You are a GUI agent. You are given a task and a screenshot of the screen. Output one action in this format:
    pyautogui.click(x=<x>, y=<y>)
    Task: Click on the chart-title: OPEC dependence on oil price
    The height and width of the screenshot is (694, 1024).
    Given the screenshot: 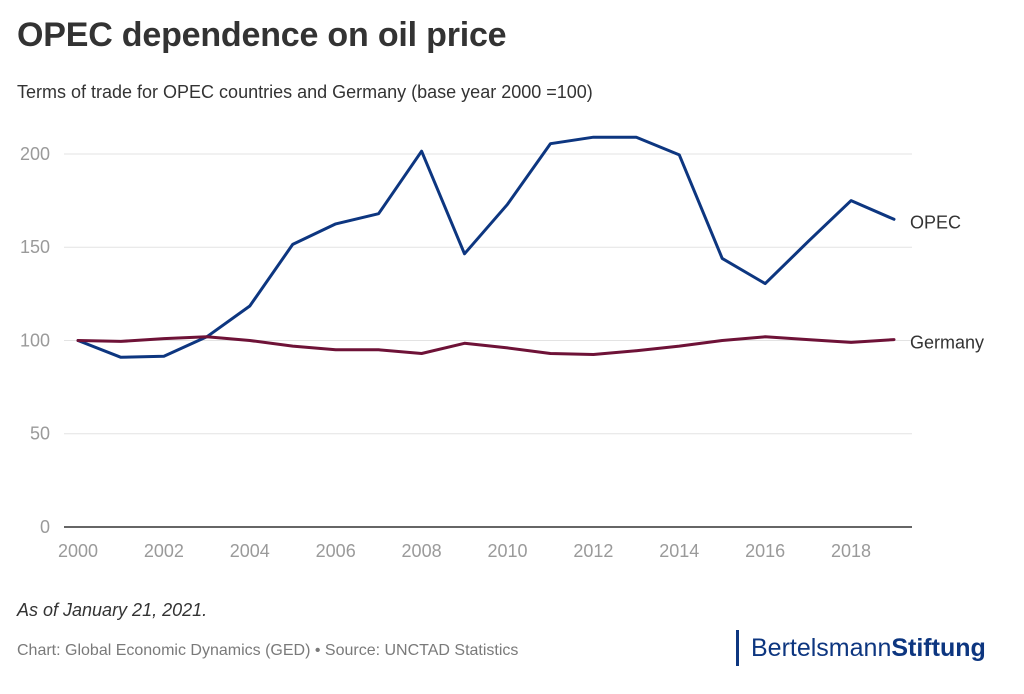 What is the action you would take?
    pyautogui.click(x=262, y=35)
    